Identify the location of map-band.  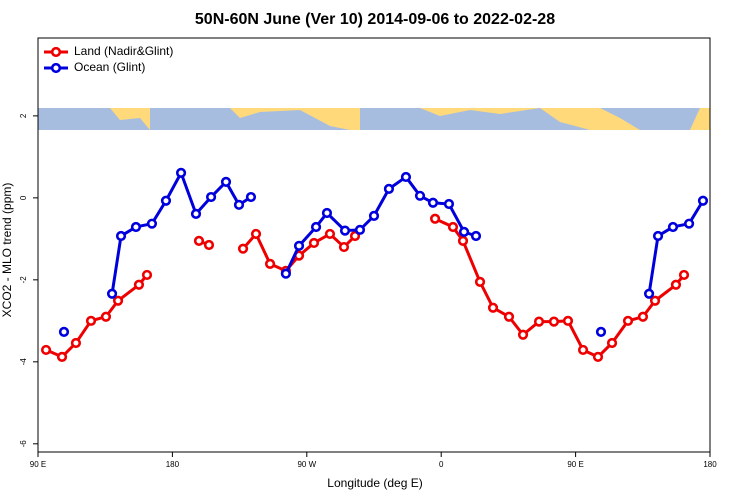
(374, 119).